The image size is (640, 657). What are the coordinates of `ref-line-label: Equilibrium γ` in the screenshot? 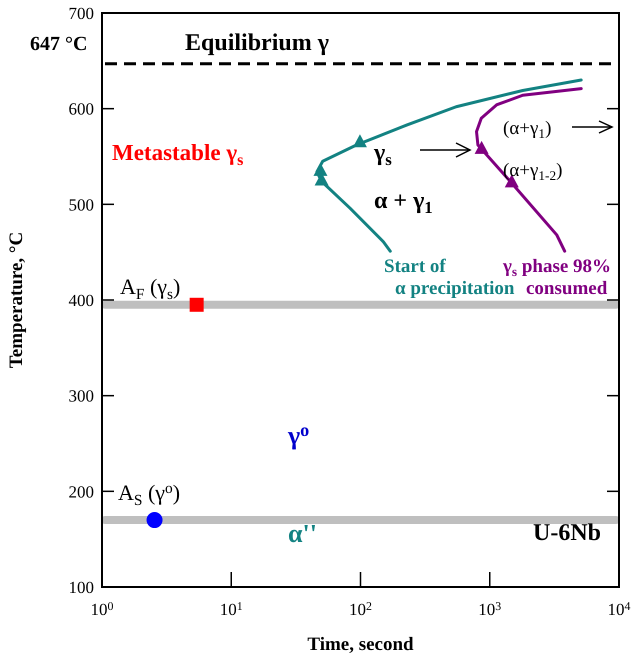 It's located at (257, 43).